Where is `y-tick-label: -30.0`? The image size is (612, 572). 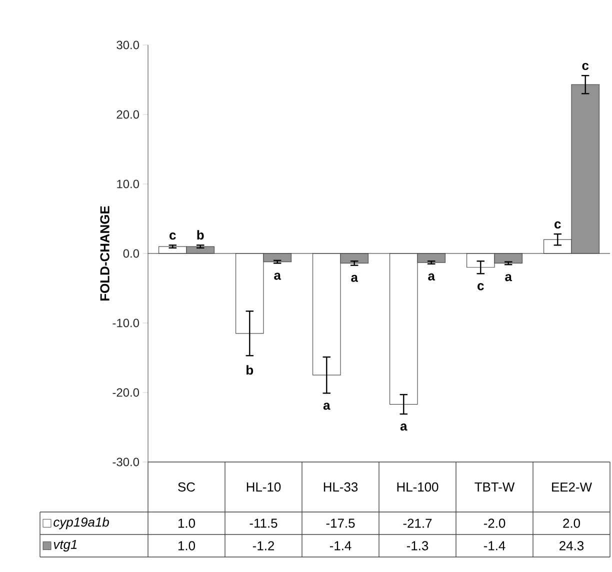 y-tick-label: -30.0 is located at coordinates (126, 462).